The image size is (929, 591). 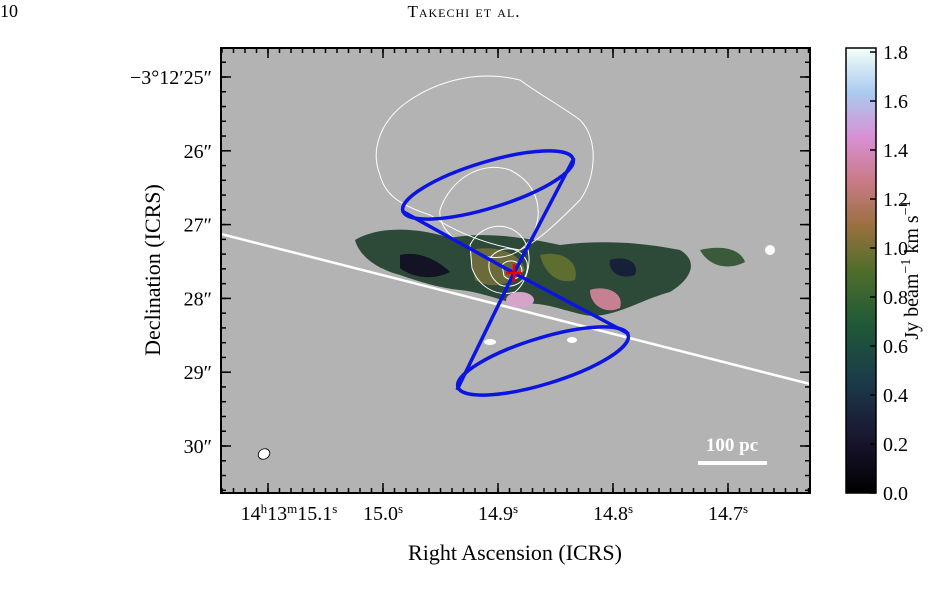 What do you see at coordinates (610, 514) in the screenshot?
I see `tick-label-part: 14.8` at bounding box center [610, 514].